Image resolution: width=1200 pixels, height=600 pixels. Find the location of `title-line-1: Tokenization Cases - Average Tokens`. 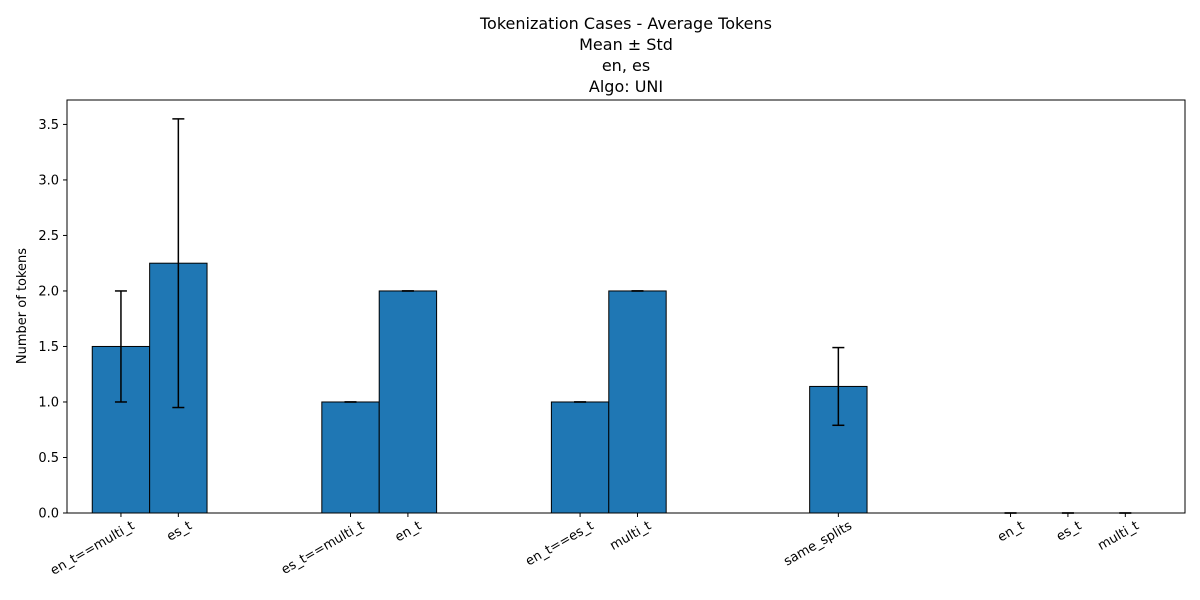

title-line-1: Tokenization Cases - Average Tokens is located at coordinates (625, 23).